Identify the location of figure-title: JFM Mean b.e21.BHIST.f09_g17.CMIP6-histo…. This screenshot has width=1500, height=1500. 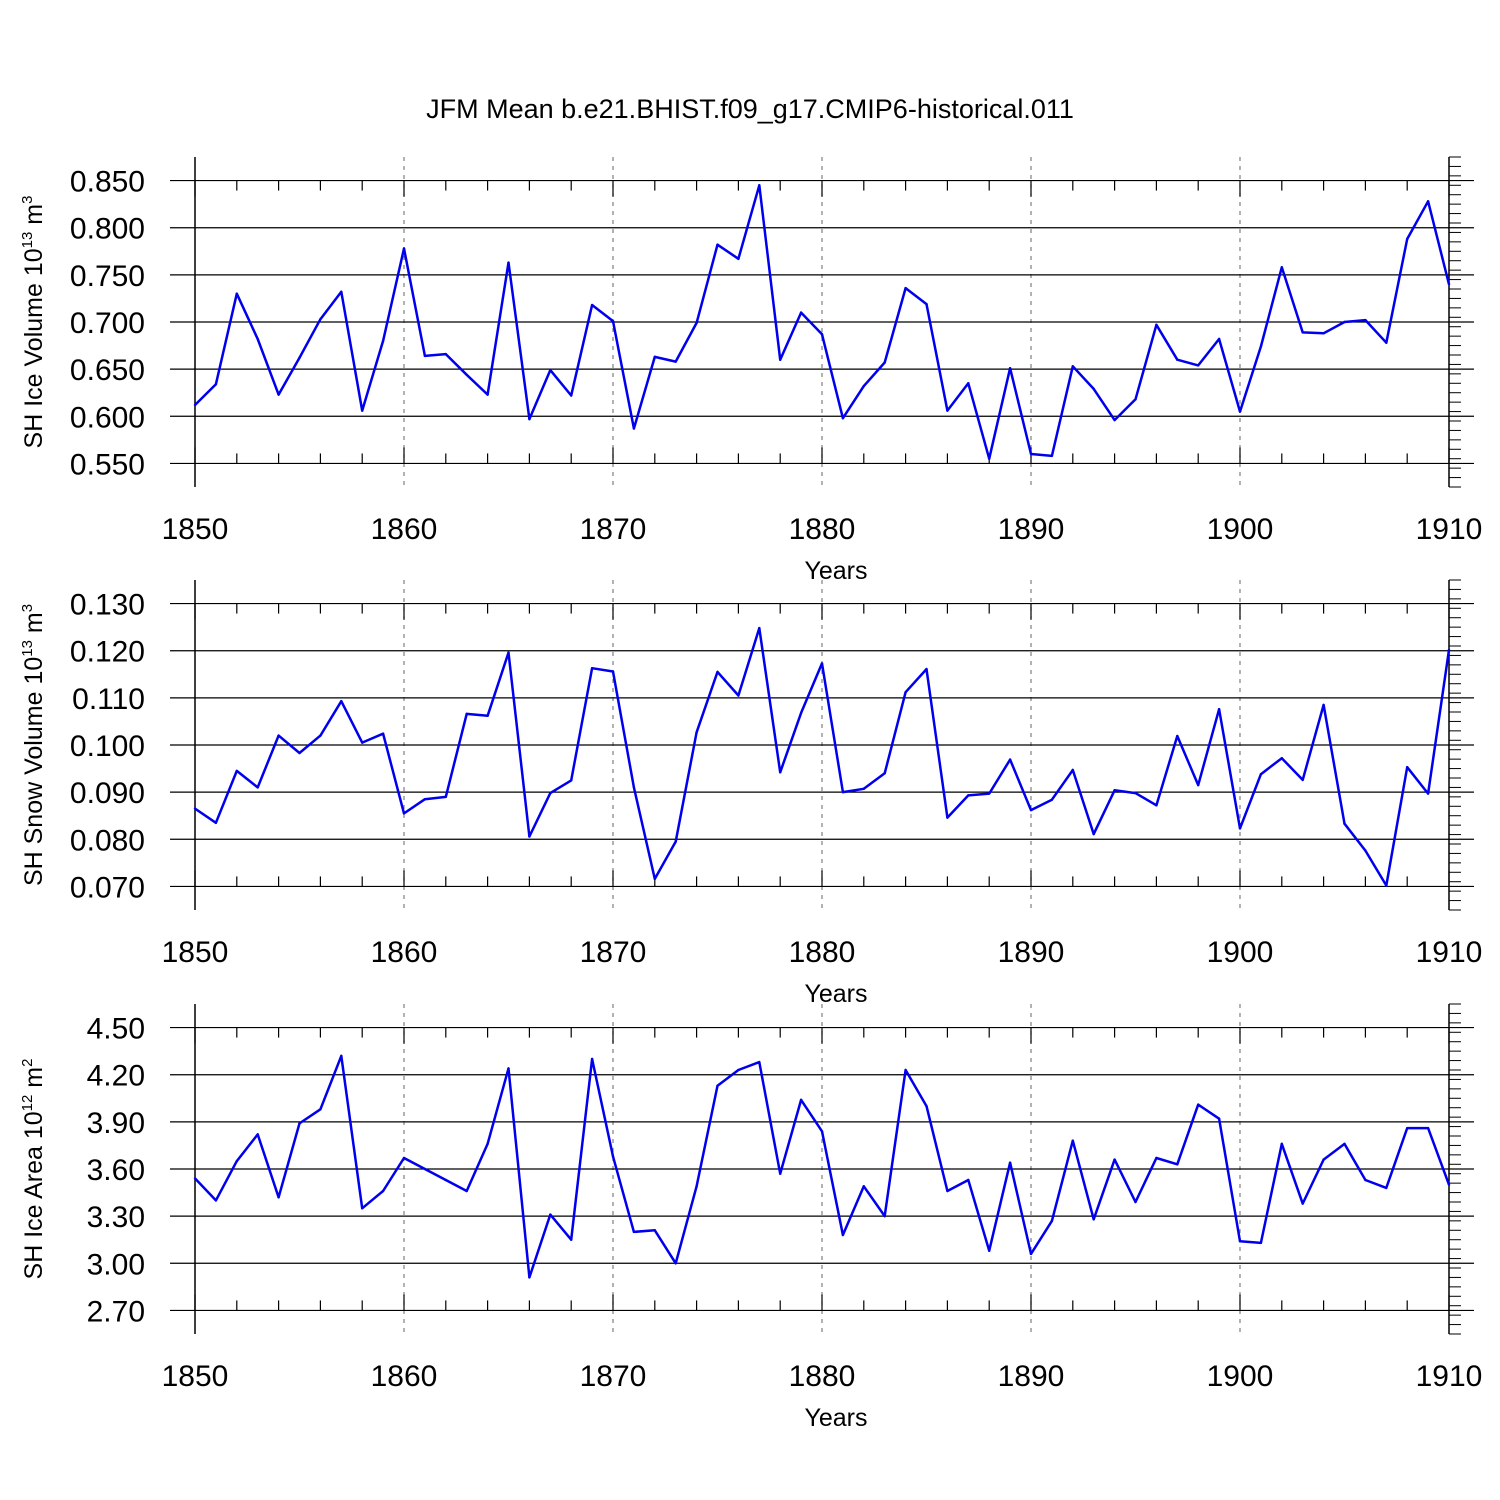
(750, 109).